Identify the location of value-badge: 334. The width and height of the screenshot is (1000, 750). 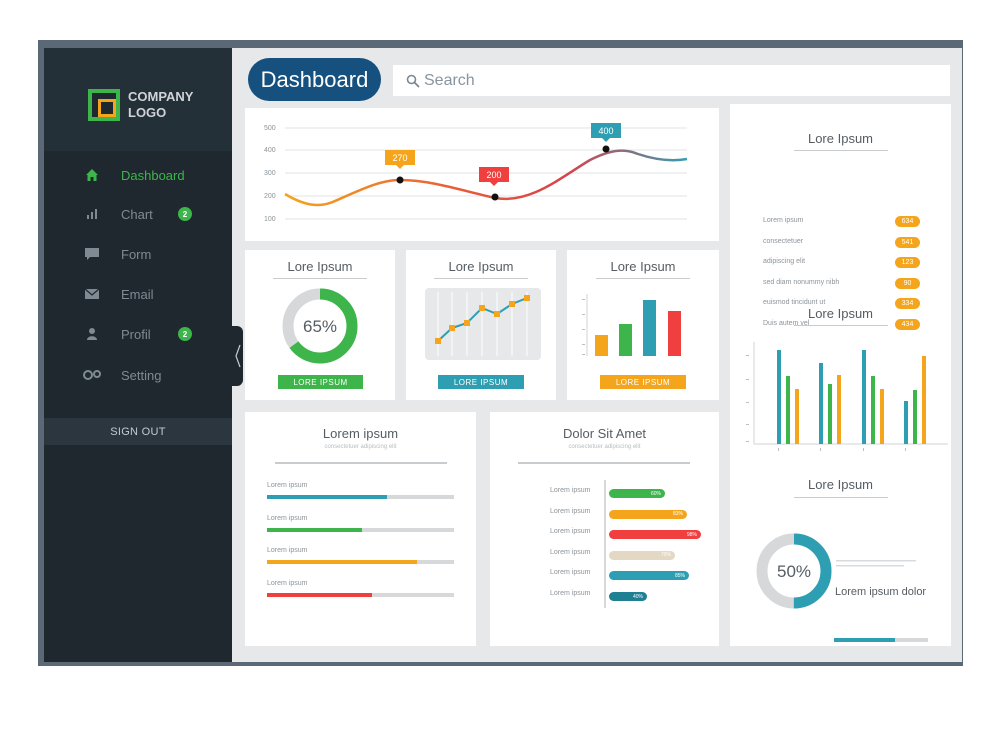
(907, 303).